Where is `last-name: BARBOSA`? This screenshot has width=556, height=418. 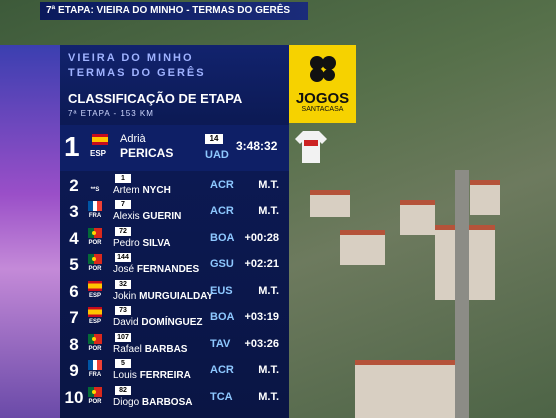 last-name: BARBOSA is located at coordinates (167, 402).